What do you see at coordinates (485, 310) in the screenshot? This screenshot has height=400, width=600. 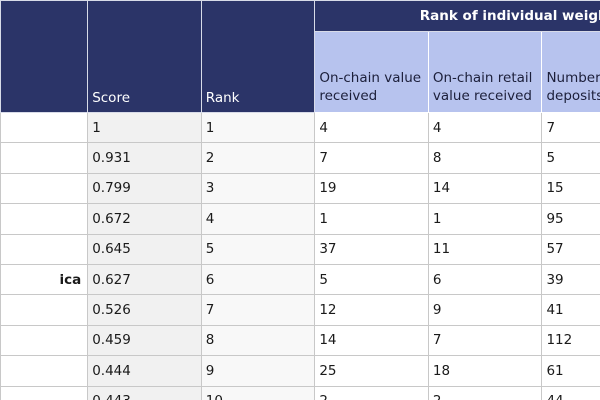 I see `cell-metric-2: 9` at bounding box center [485, 310].